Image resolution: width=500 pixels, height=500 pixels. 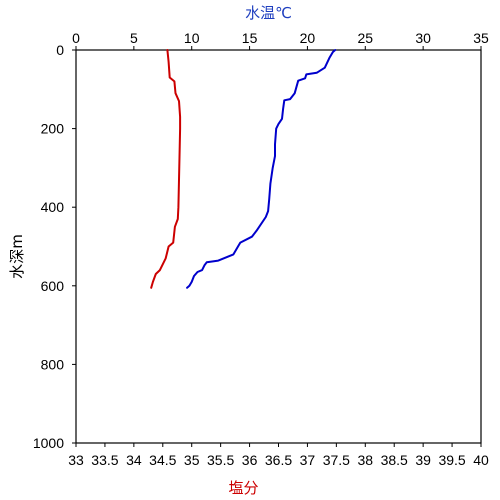 I want to click on bottom-tick-label: 35.5, so click(x=220, y=460).